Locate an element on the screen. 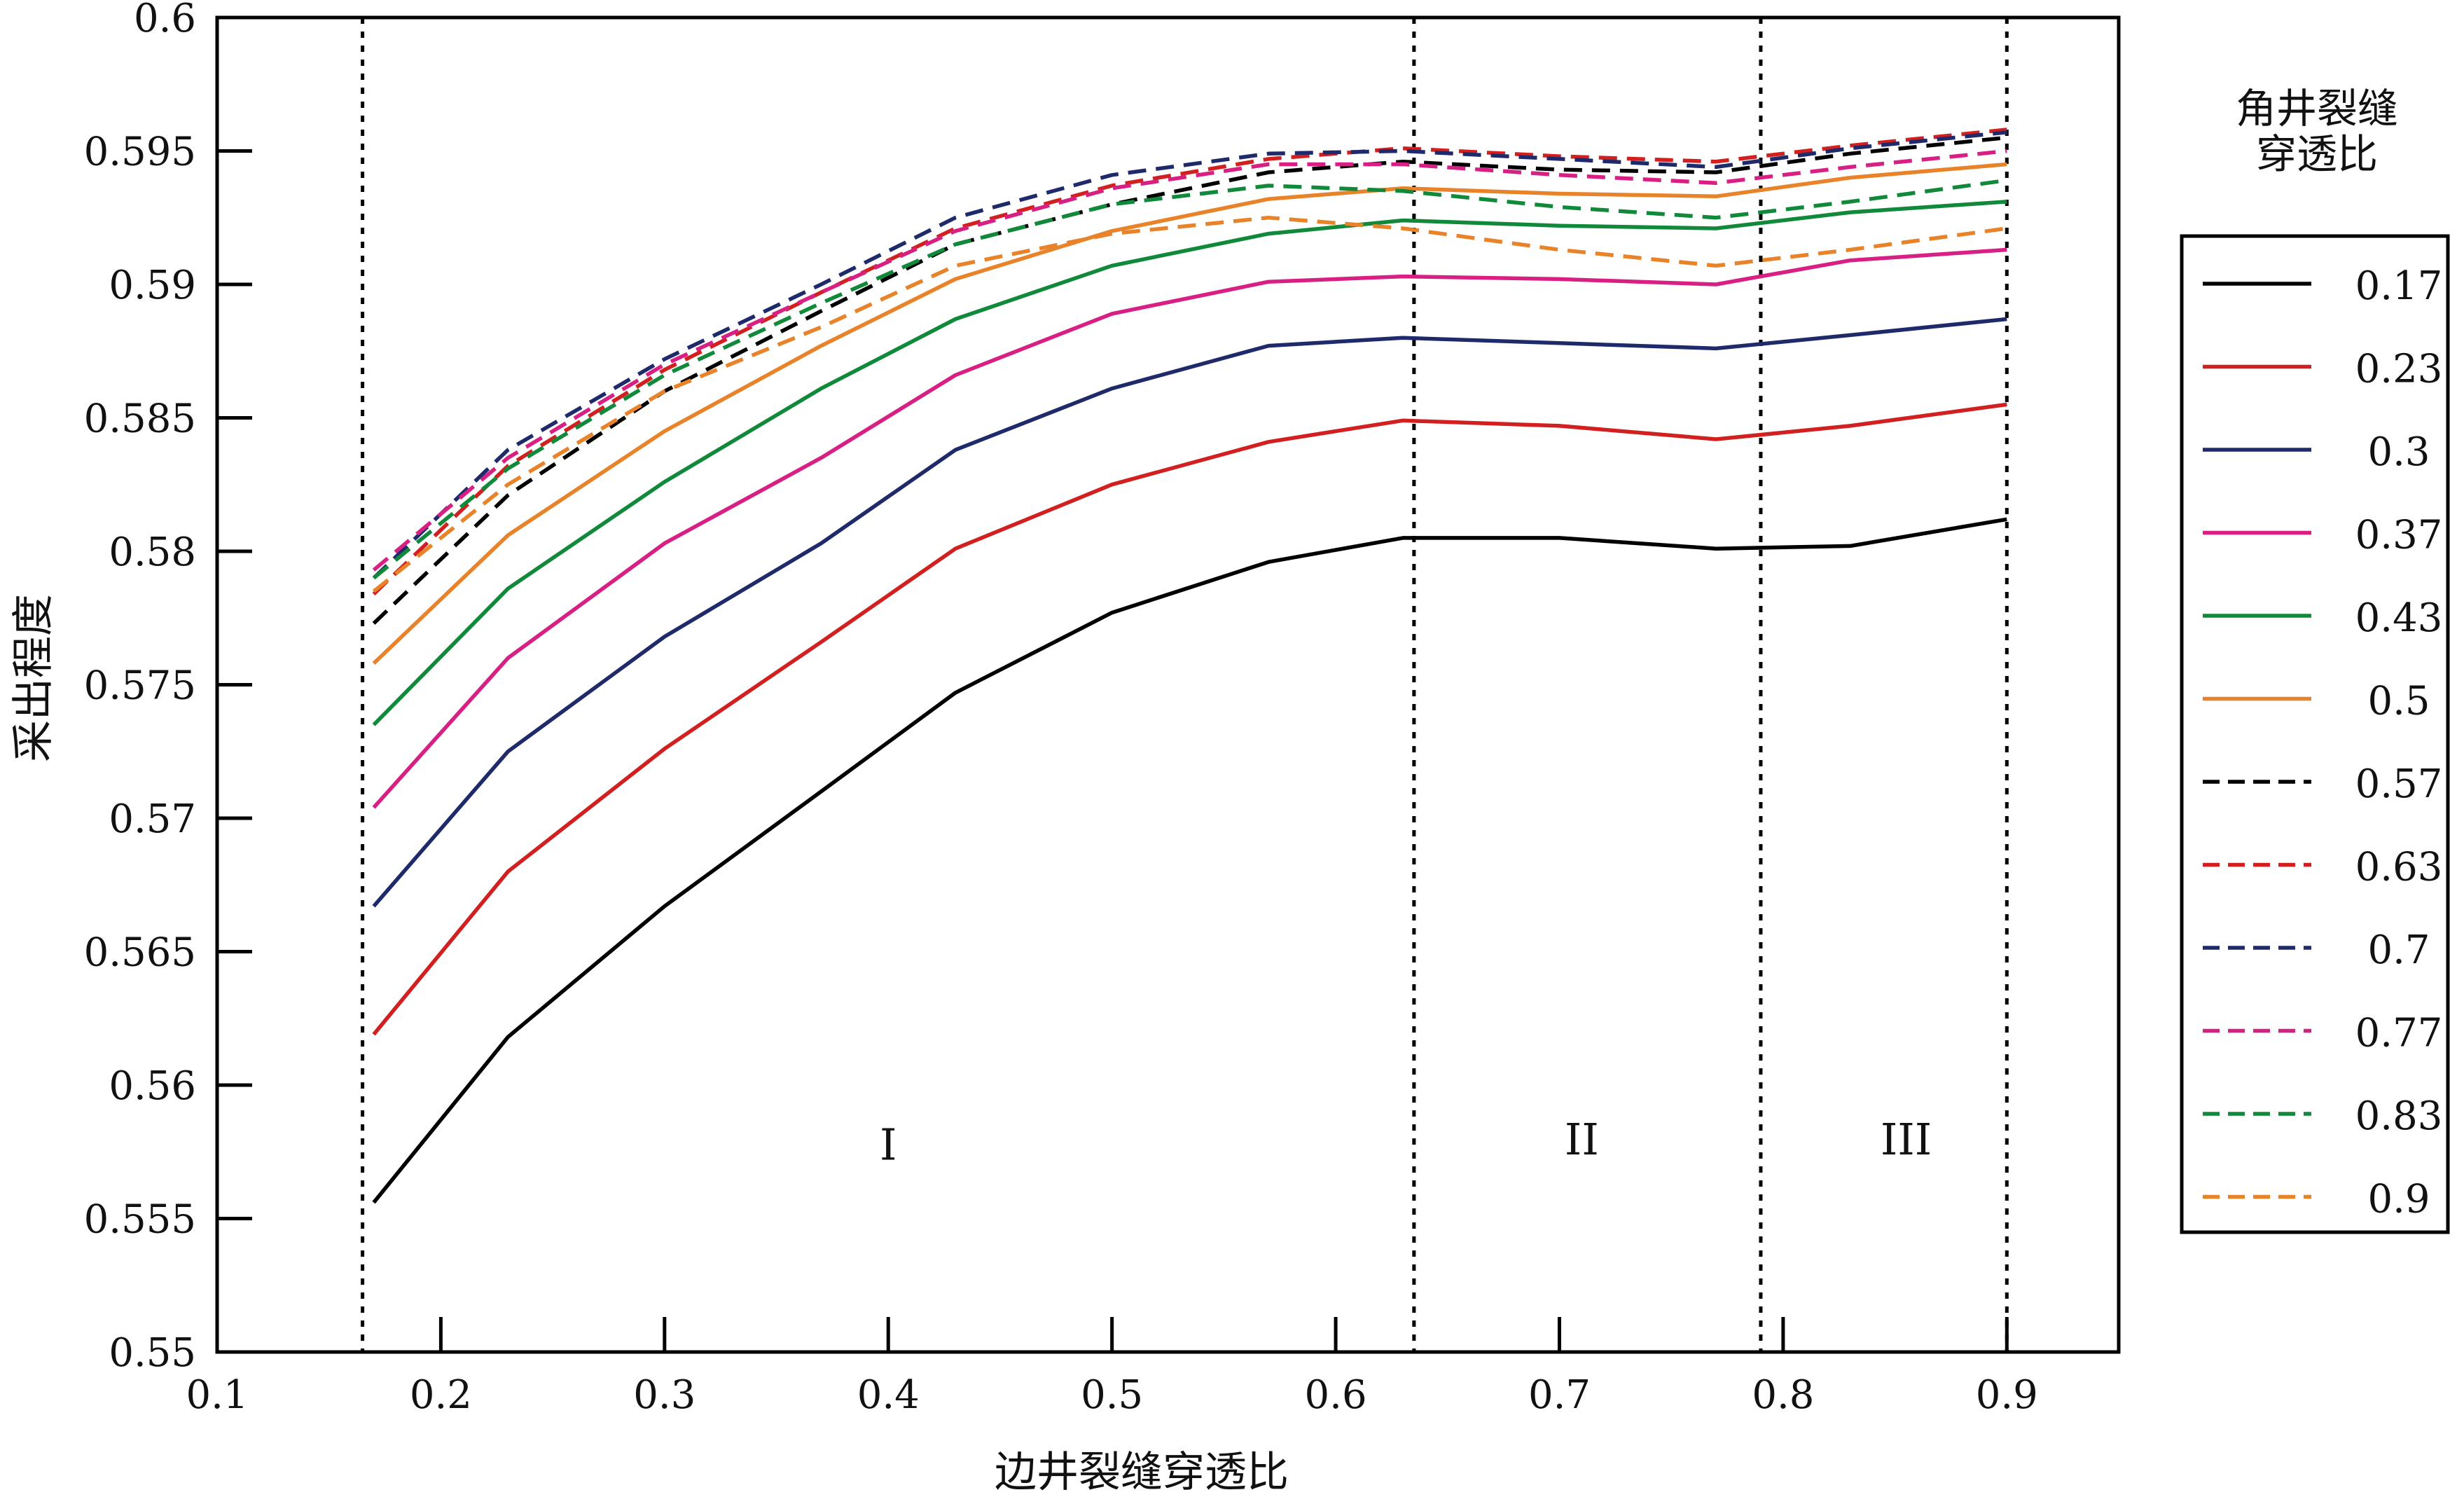 Image resolution: width=2464 pixels, height=1504 pixels. legend-label-0.17: 0.17 is located at coordinates (2399, 286).